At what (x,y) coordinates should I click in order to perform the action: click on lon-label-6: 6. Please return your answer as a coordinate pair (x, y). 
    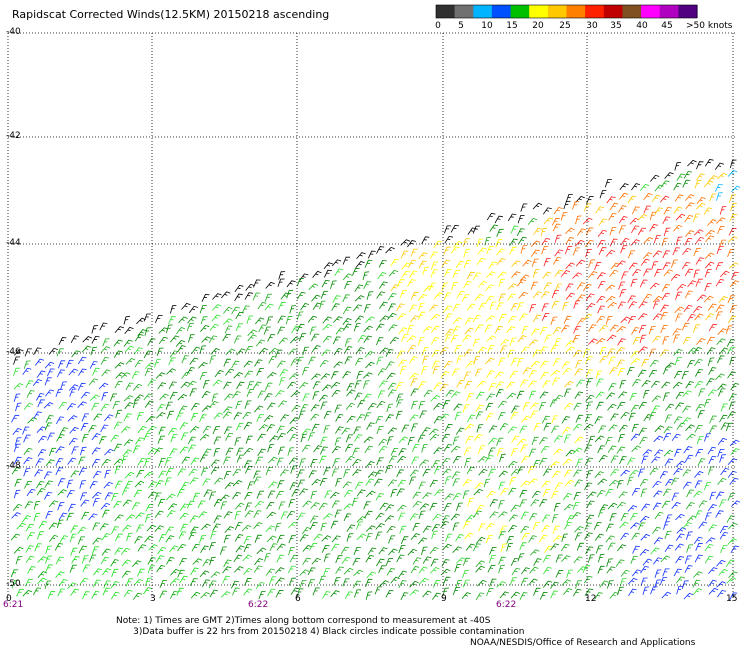
    Looking at the image, I should click on (298, 599).